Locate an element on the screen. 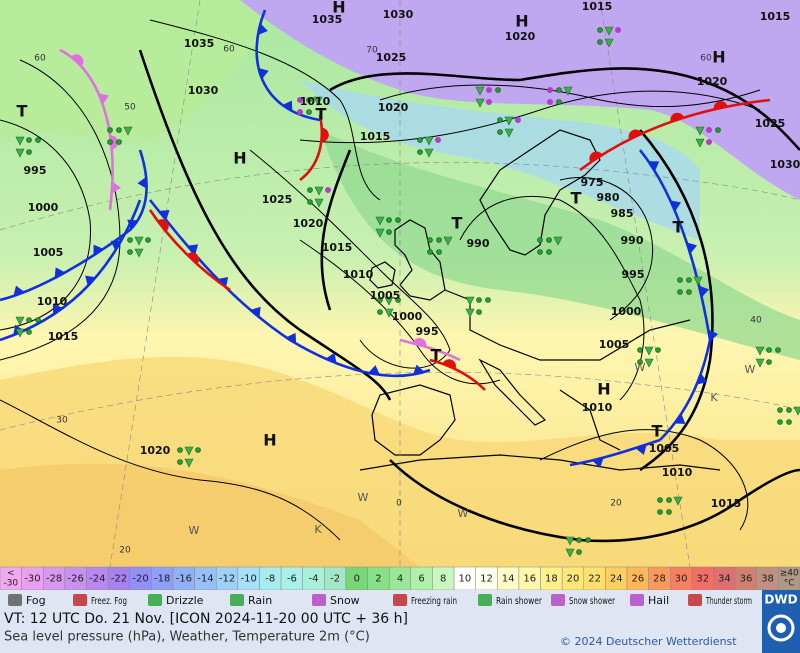  zone-label: K is located at coordinates (714, 397).